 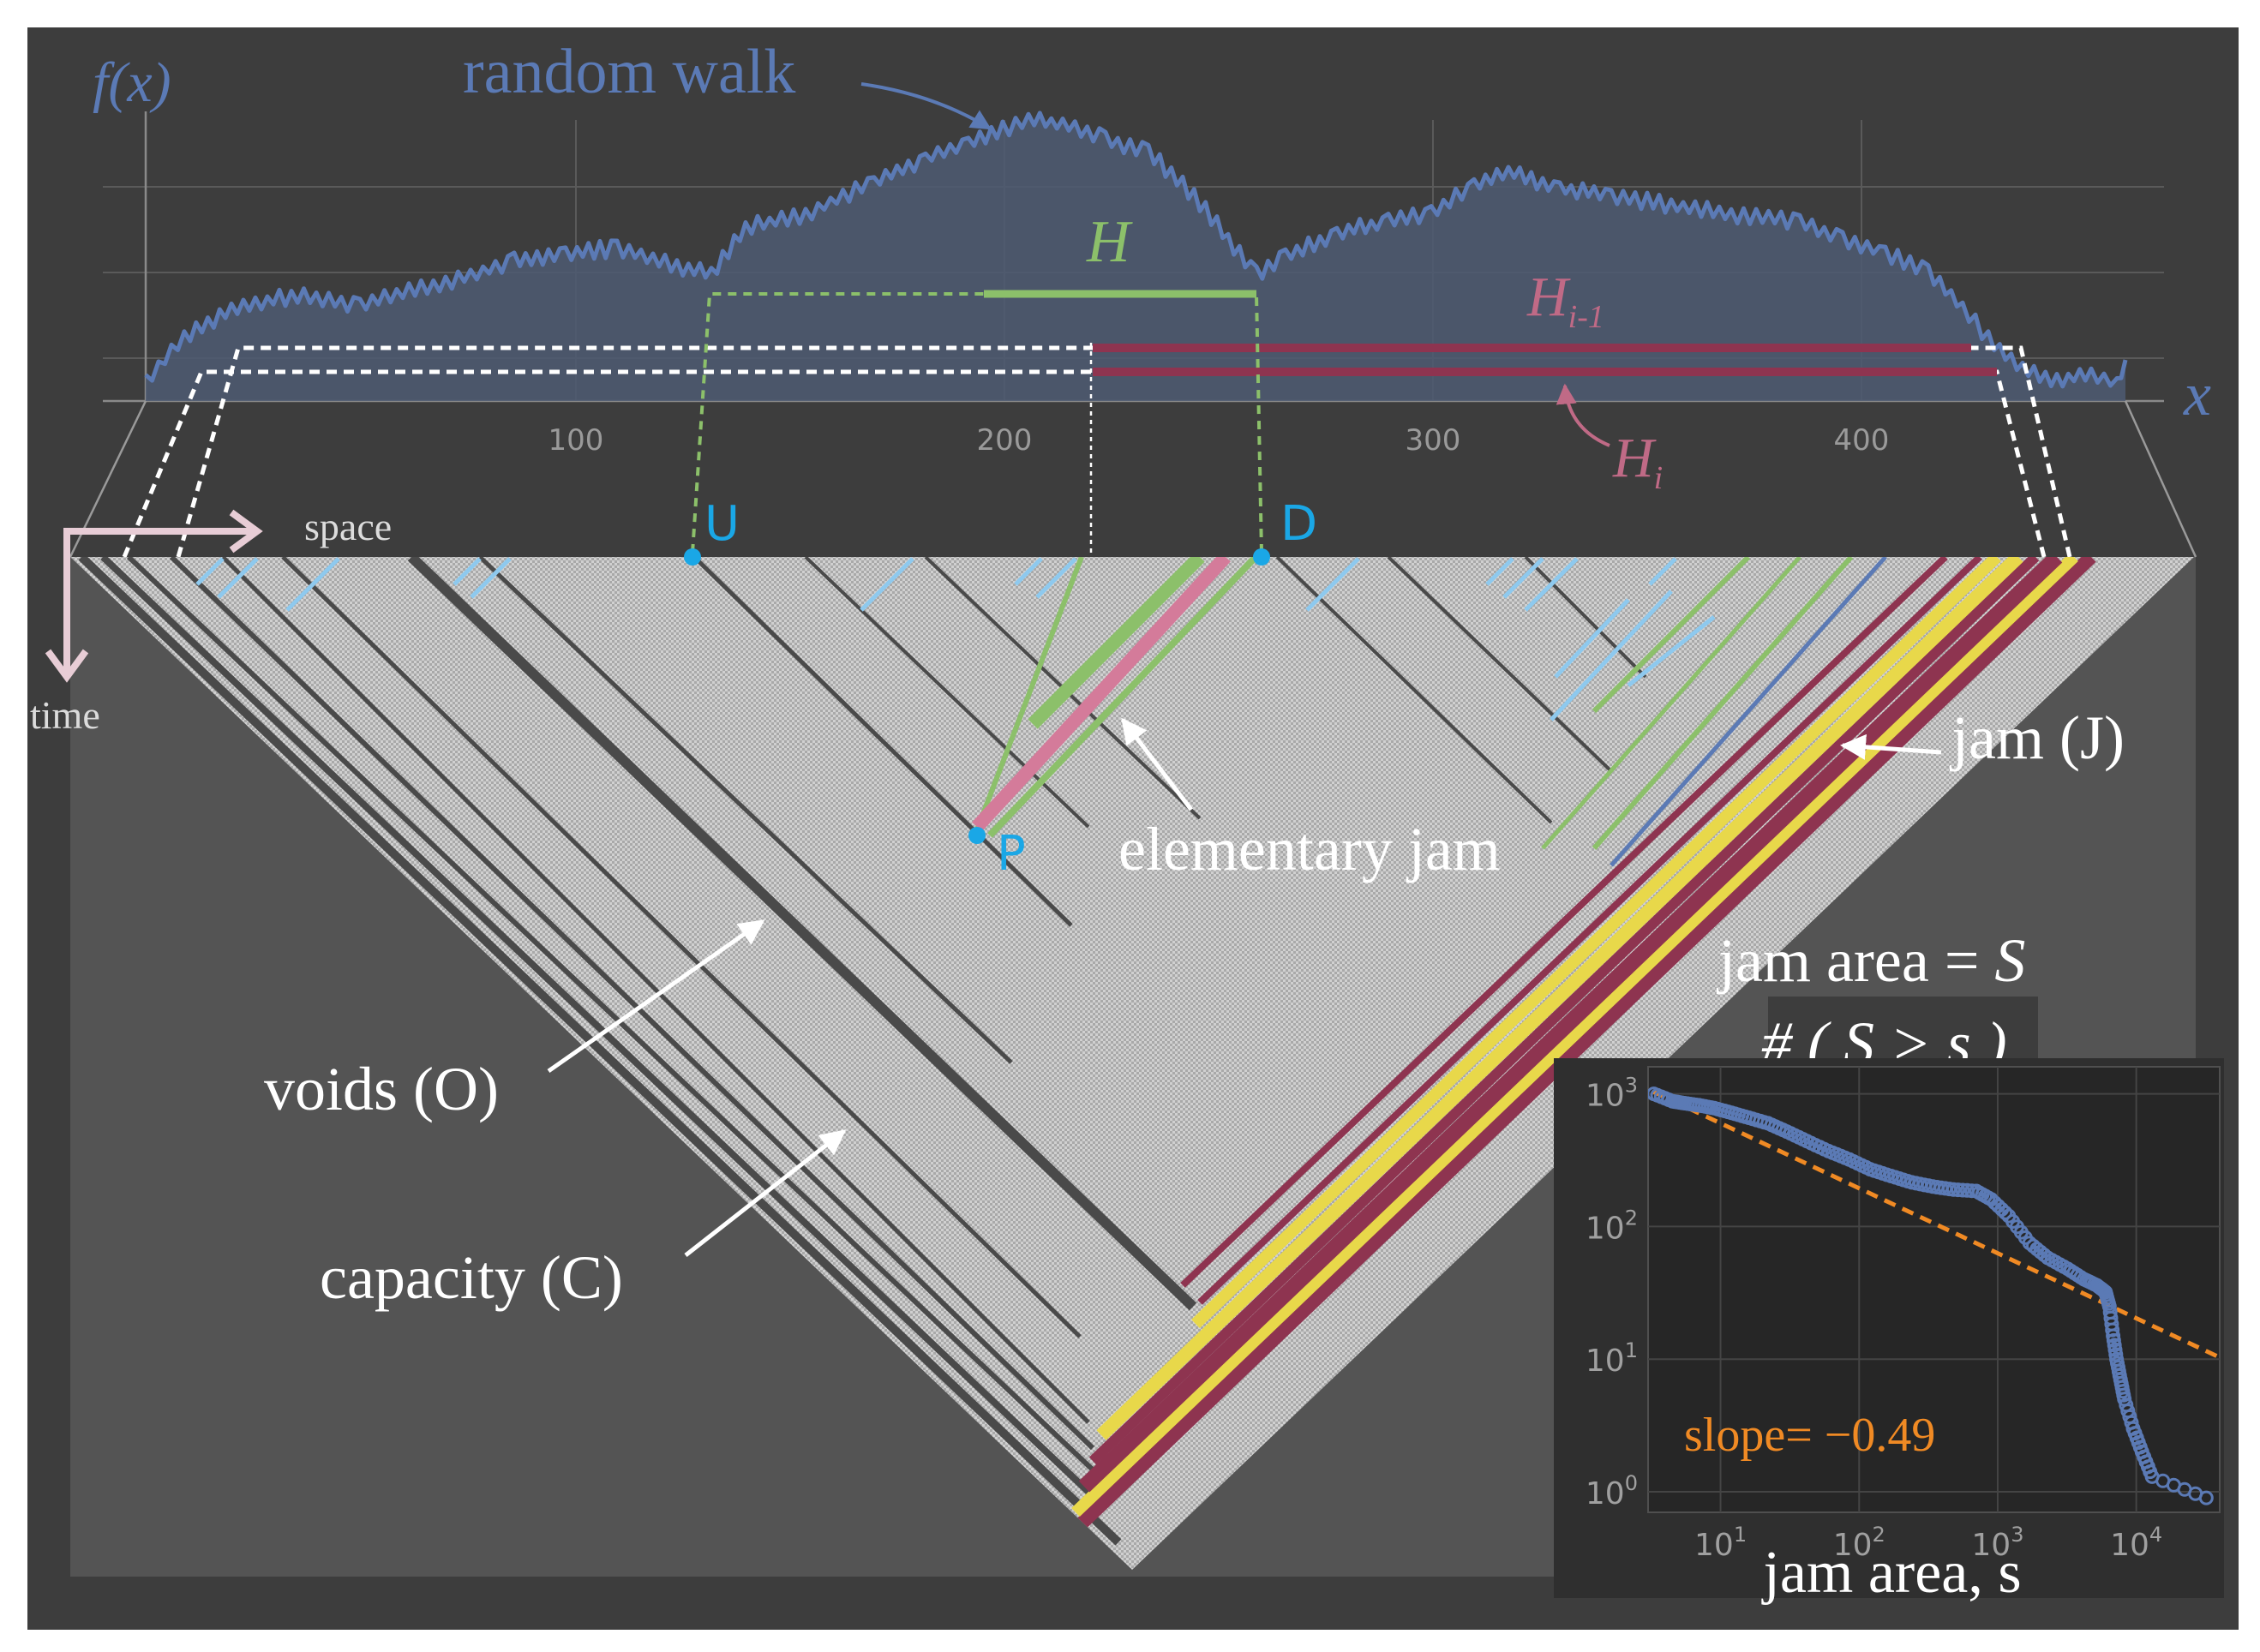 I want to click on capacity-label: capacity (C), so click(x=471, y=1277).